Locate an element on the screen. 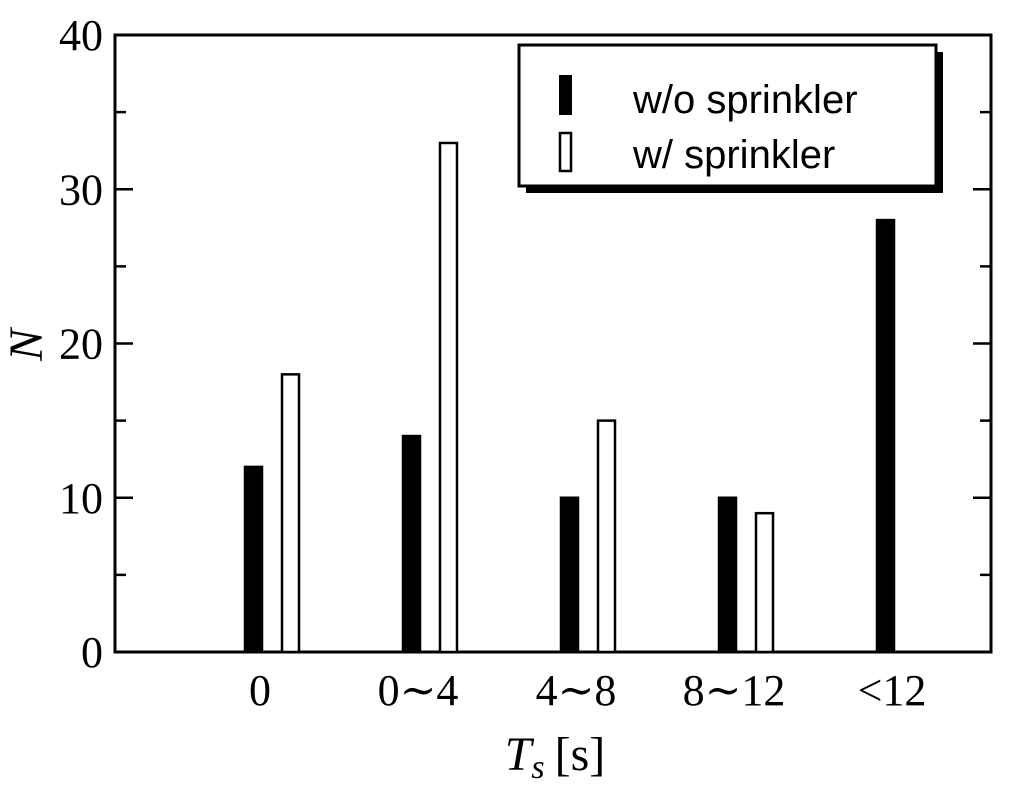 Image resolution: width=1024 pixels, height=789 pixels. y-axis-tick-labels: 0 10 20 30 40 is located at coordinates (81, 344).